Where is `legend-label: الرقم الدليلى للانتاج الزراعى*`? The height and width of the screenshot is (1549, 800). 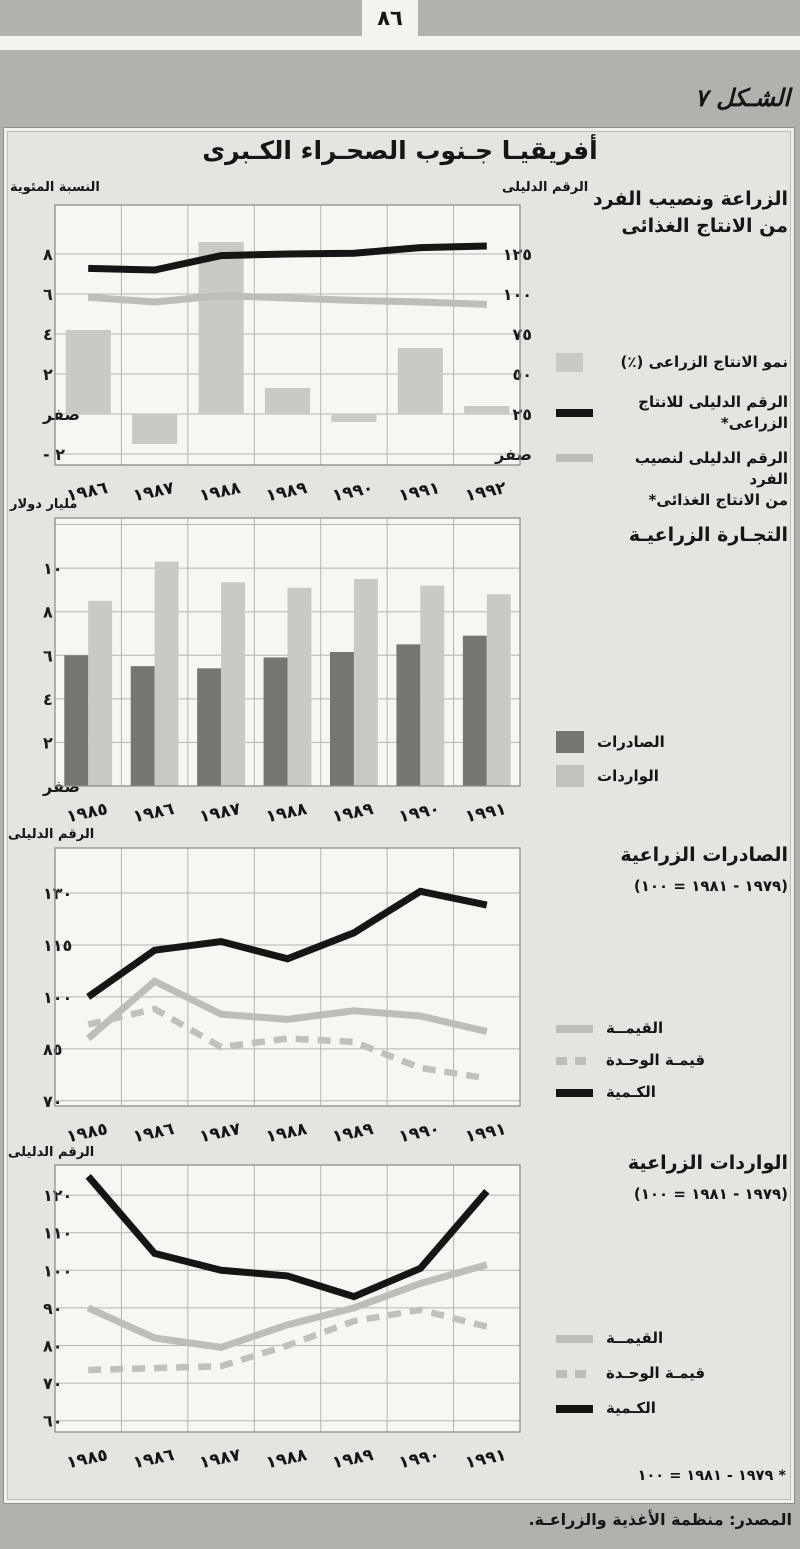
legend-label: الرقم الدليلى للانتاج الزراعى* is located at coordinates (713, 412).